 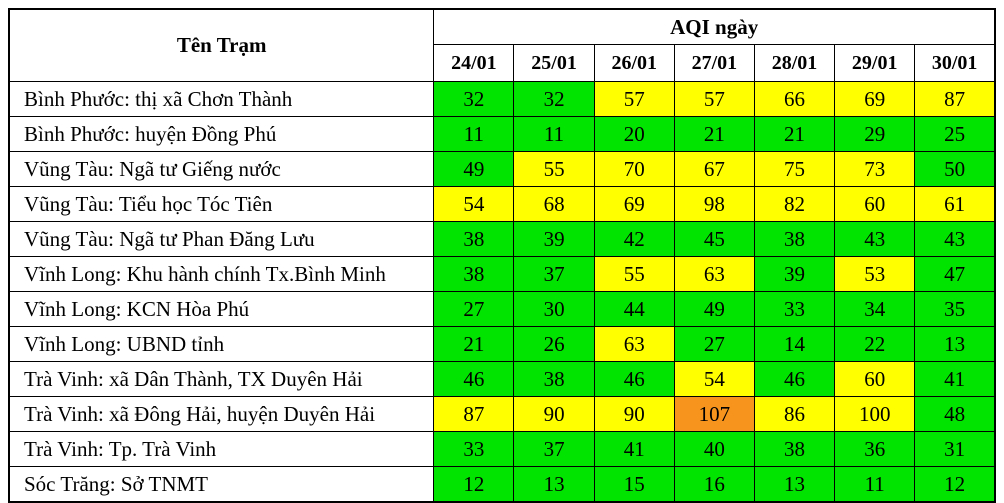 I want to click on date-header: 24/01, so click(x=474, y=63).